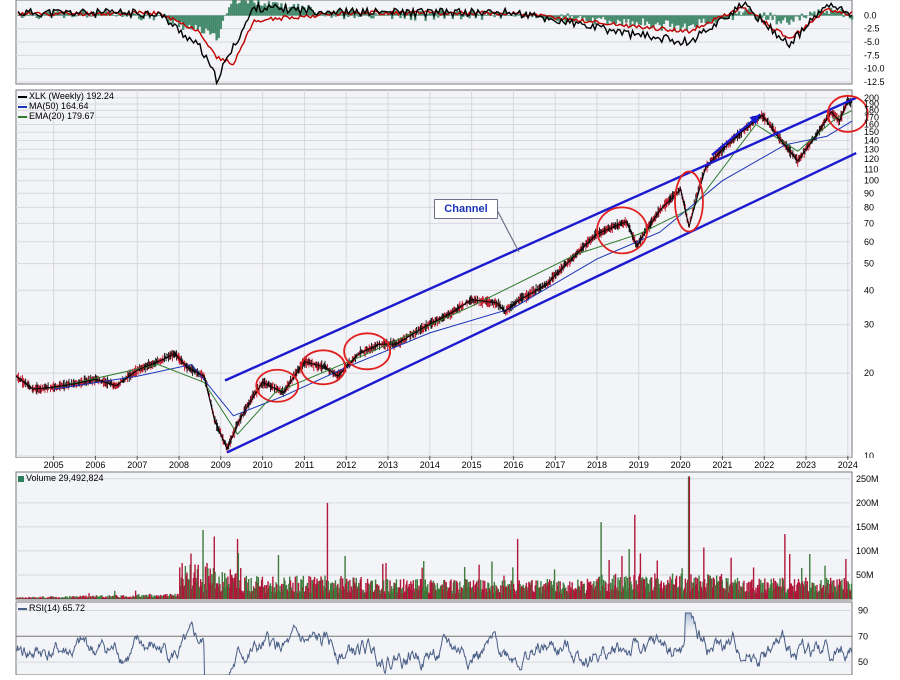 The height and width of the screenshot is (680, 900). What do you see at coordinates (863, 662) in the screenshot?
I see `rsi-y-tick-label: 50` at bounding box center [863, 662].